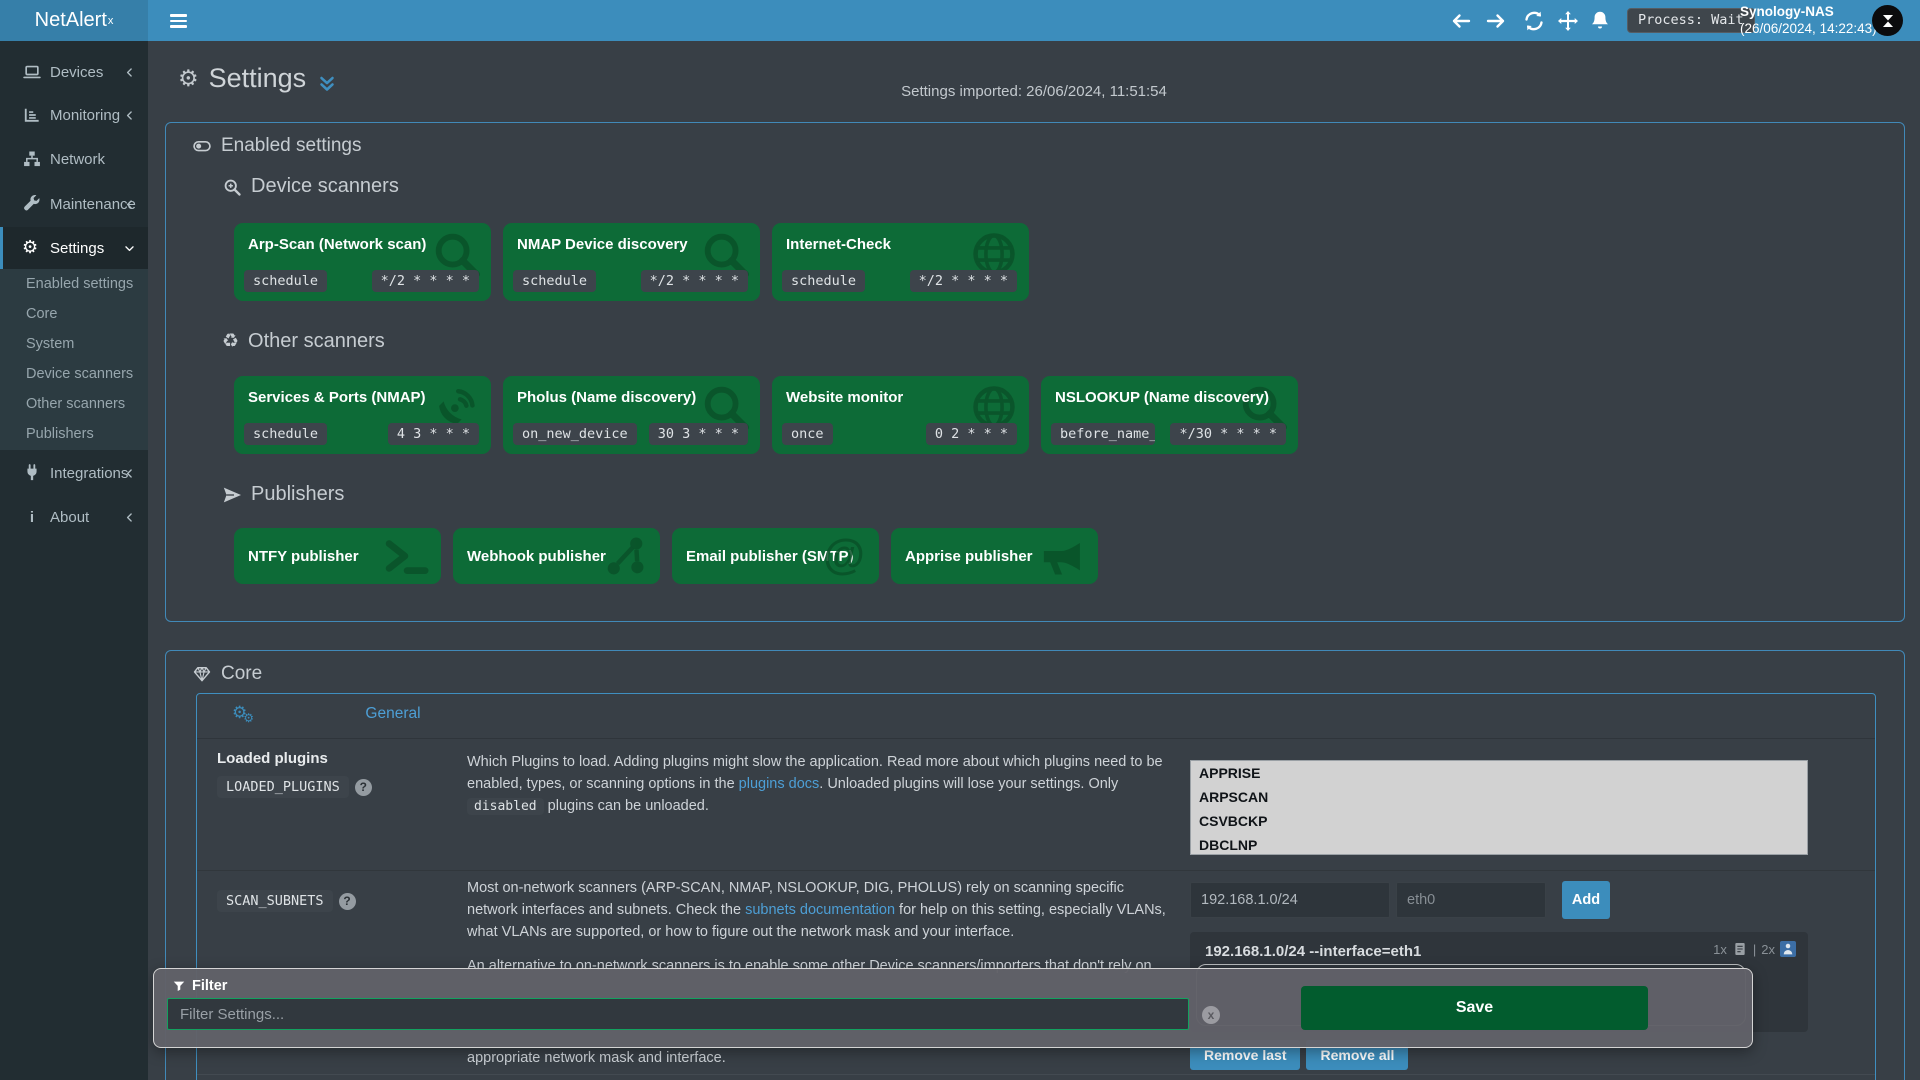  I want to click on bullhorn-watermark-icon, so click(1063, 556).